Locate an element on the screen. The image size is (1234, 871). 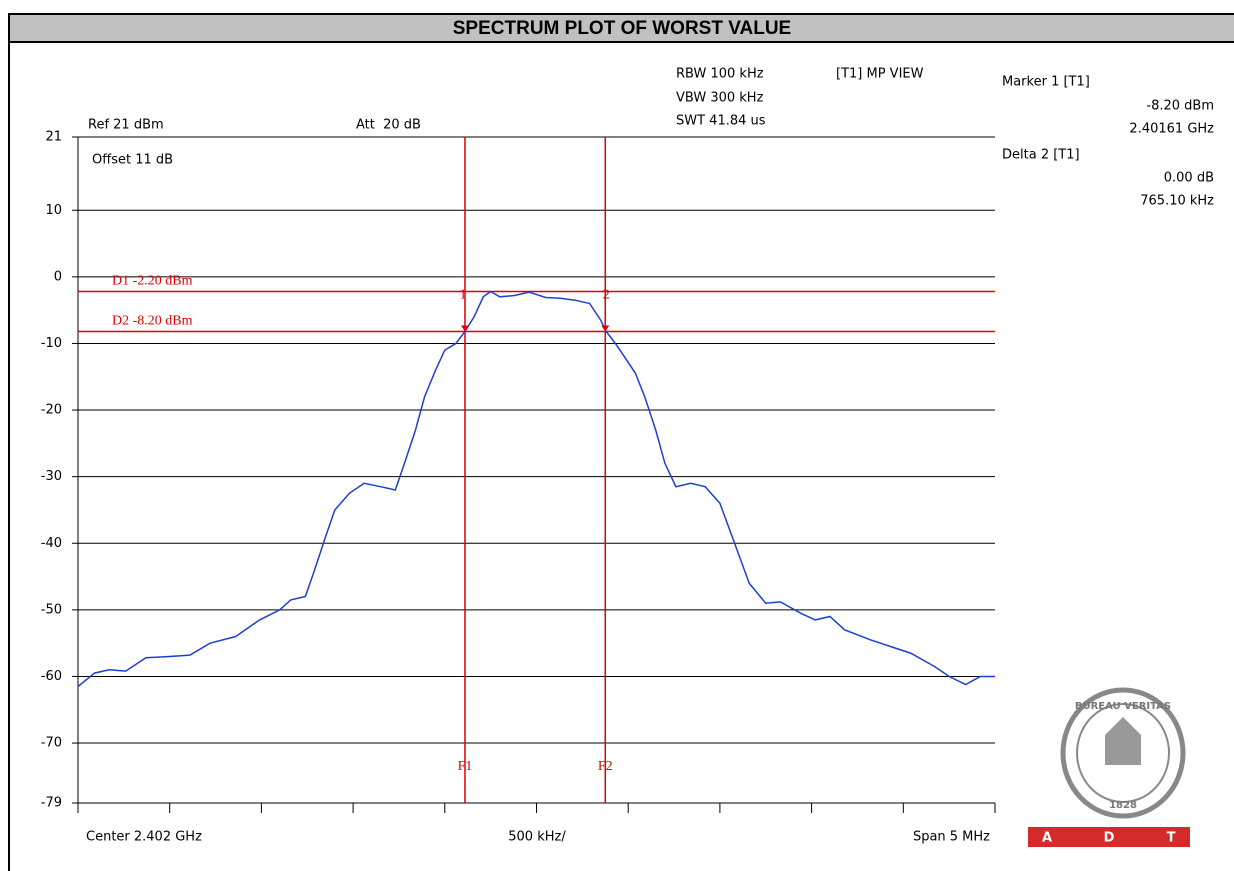
marker-panel: -8.20 dBm is located at coordinates (1180, 106).